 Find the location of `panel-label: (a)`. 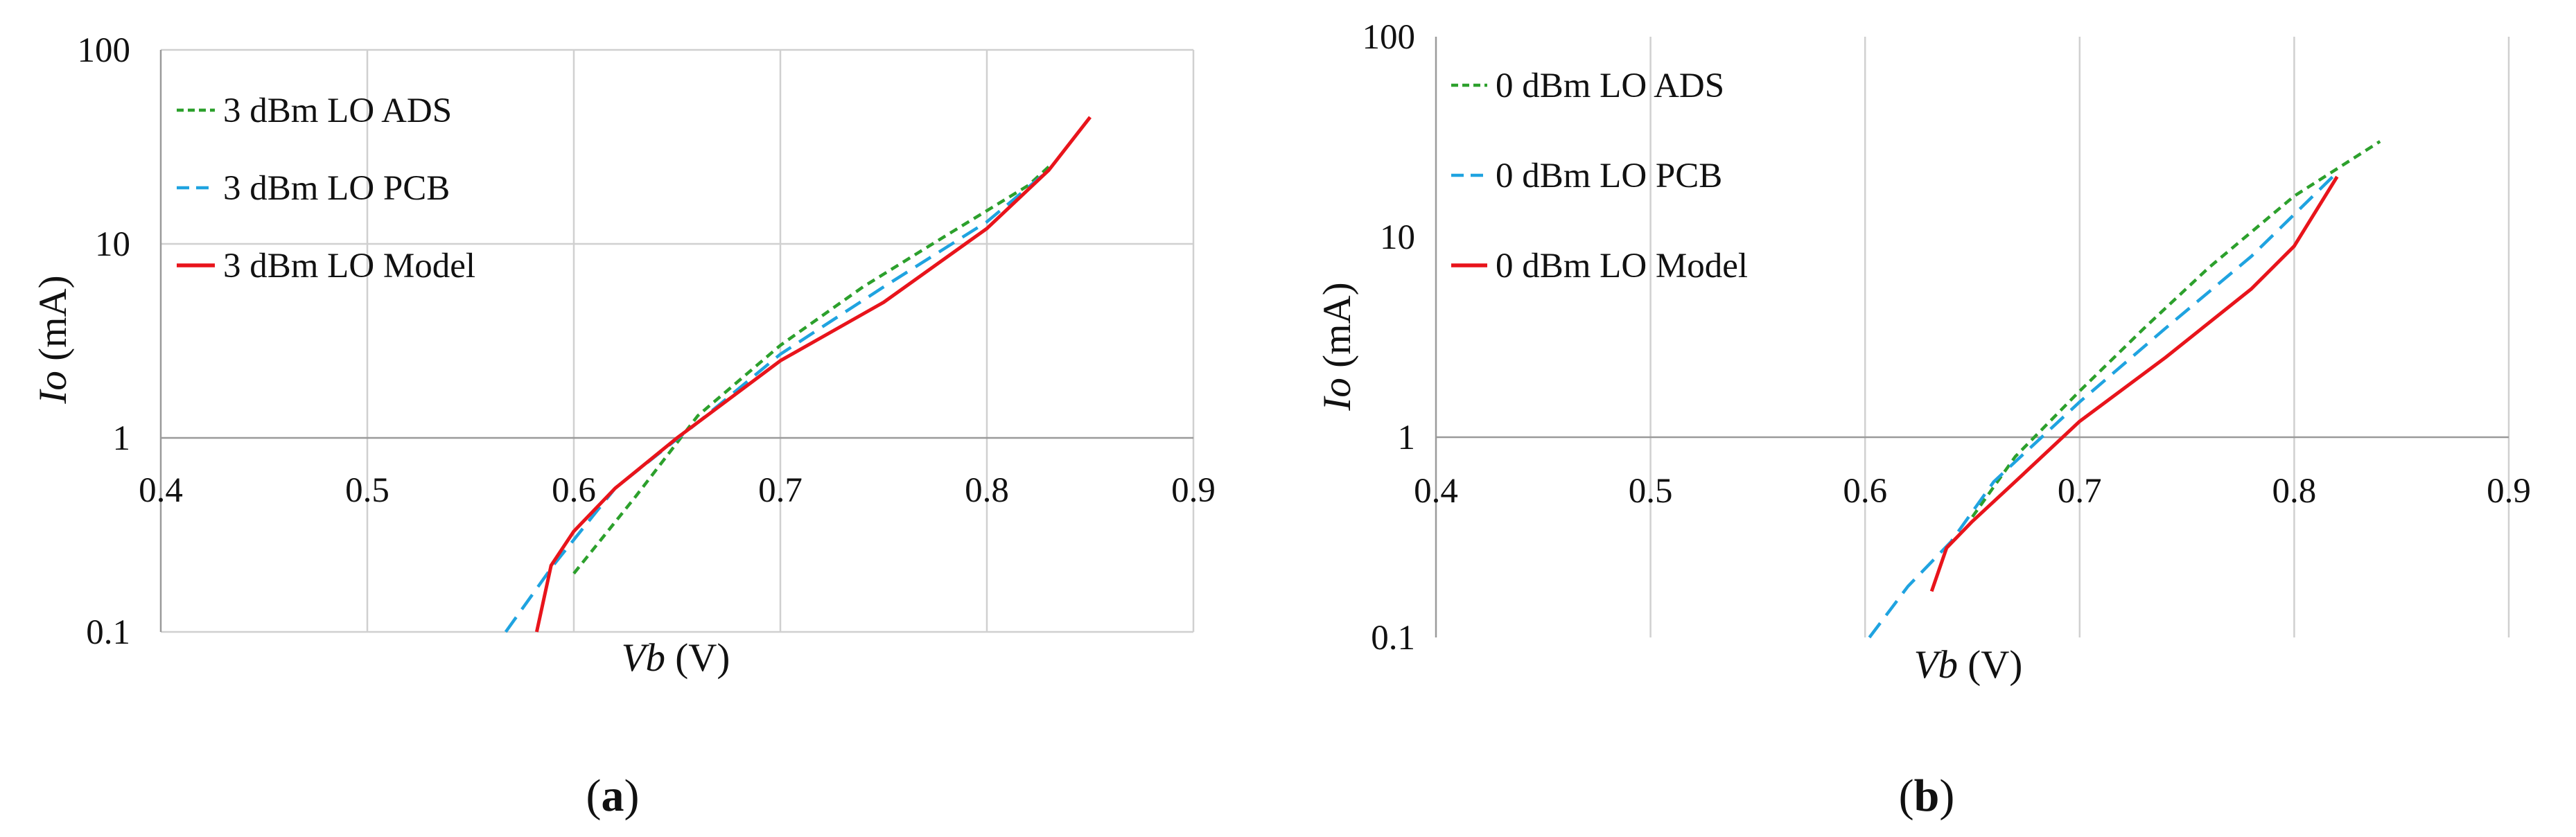

panel-label: (a) is located at coordinates (613, 795).